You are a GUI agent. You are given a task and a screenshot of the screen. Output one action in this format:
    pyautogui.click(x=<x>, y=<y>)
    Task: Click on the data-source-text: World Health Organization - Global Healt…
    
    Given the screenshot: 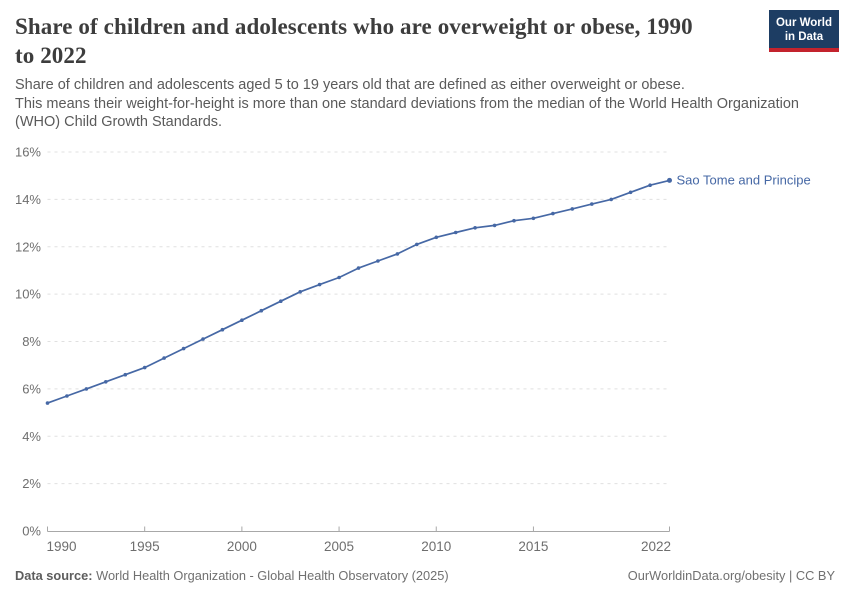 What is the action you would take?
    pyautogui.click(x=272, y=575)
    